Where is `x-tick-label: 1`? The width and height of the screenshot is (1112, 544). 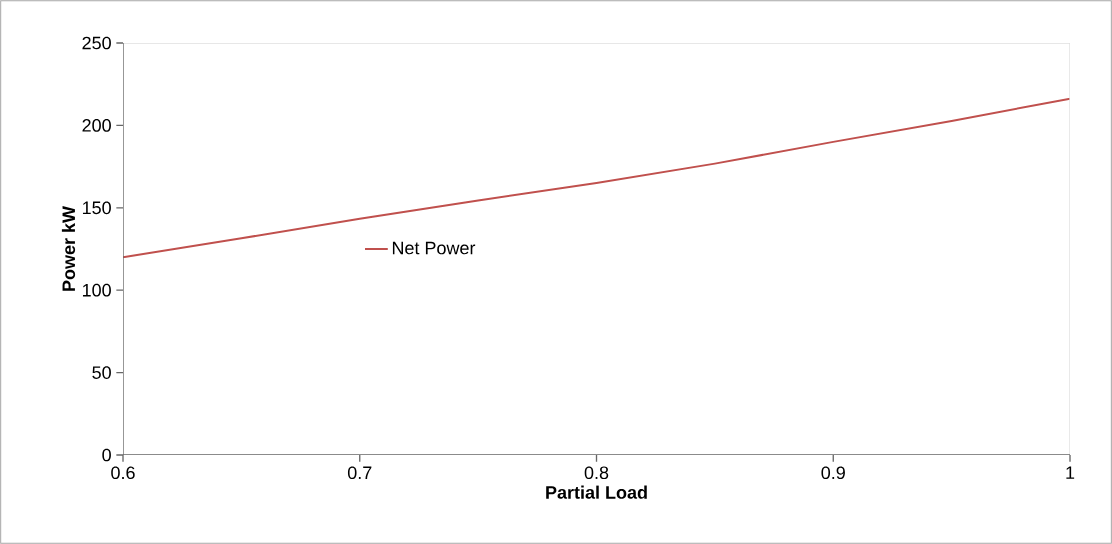 x-tick-label: 1 is located at coordinates (1070, 472).